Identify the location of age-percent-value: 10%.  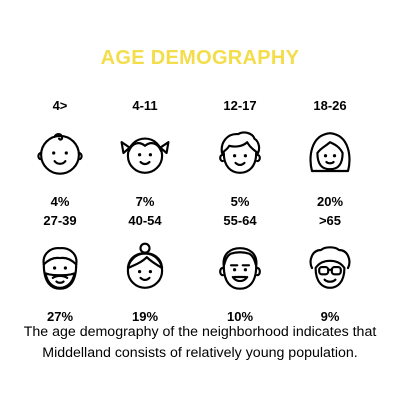
(240, 316).